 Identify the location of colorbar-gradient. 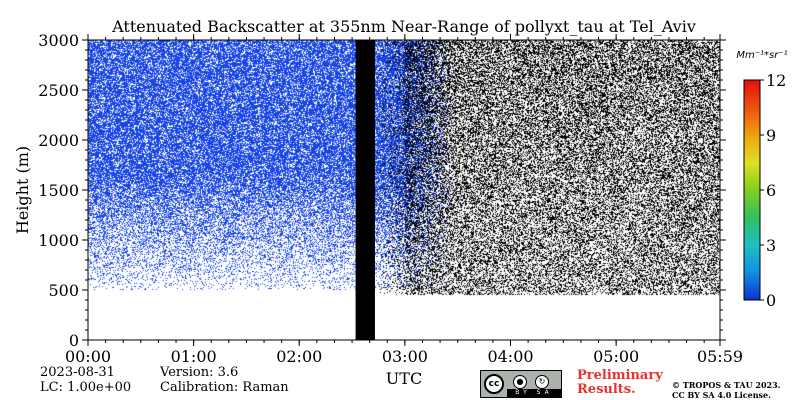
(752, 190).